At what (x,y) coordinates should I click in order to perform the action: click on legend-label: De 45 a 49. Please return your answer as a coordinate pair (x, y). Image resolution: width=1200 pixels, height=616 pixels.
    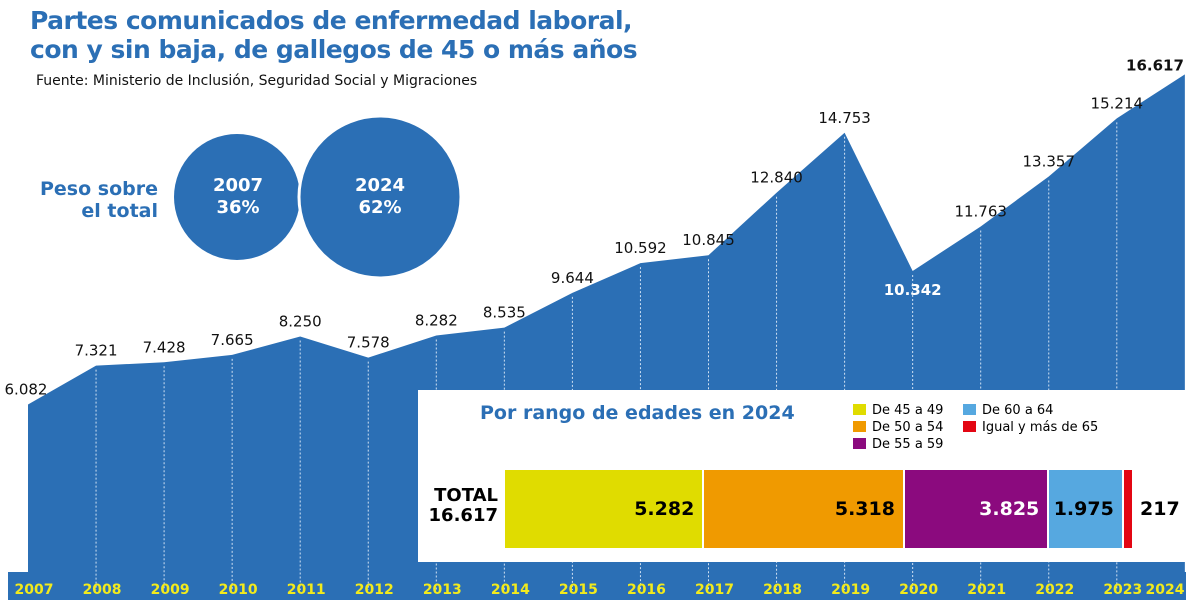
    Looking at the image, I should click on (908, 410).